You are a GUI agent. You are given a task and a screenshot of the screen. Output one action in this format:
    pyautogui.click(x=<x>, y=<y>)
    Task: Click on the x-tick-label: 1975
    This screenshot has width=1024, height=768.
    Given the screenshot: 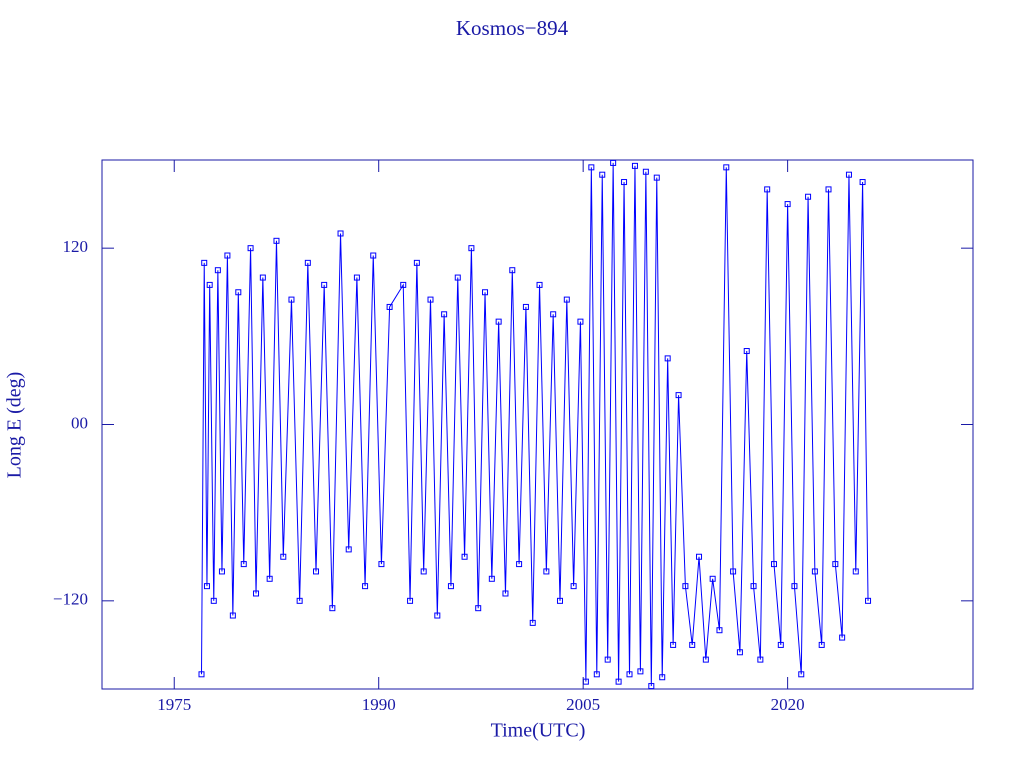 What is the action you would take?
    pyautogui.click(x=174, y=704)
    